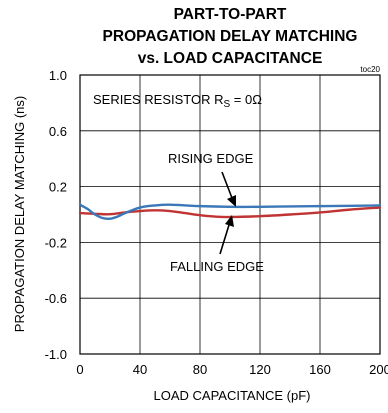 This screenshot has width=388, height=413. Describe the element at coordinates (158, 99) in the screenshot. I see `condition-prefix: SERIES RESISTOR R` at that location.